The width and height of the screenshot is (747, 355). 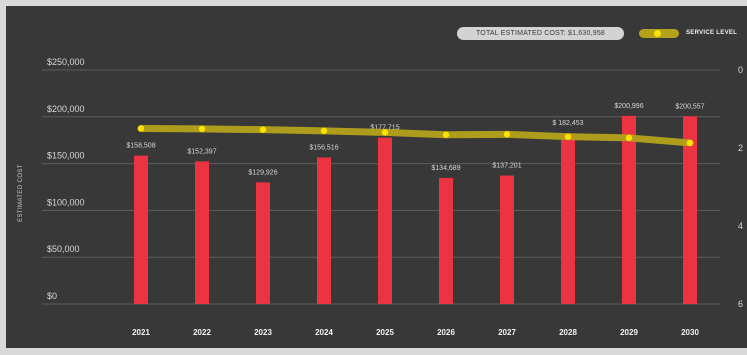 I want to click on y-tick-label: $150,000, so click(x=66, y=156).